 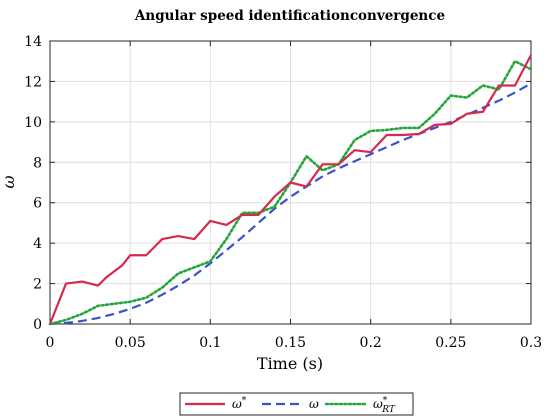 I want to click on y-tick-label: 6, so click(x=37, y=204).